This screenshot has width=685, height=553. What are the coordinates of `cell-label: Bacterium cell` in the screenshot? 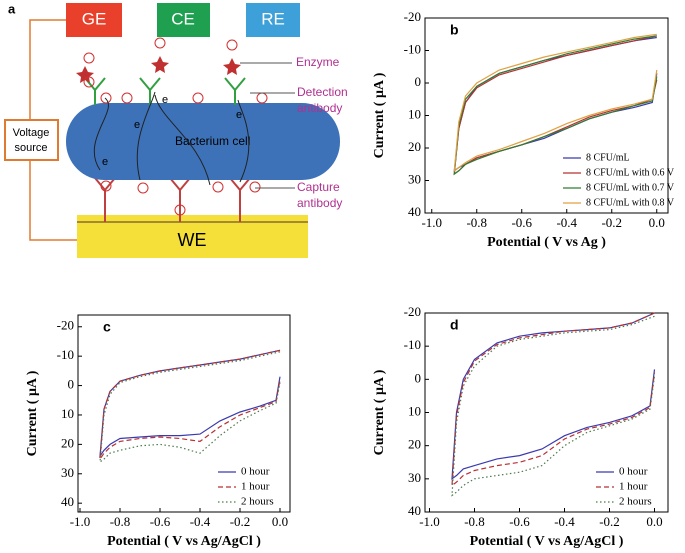 It's located at (212, 141).